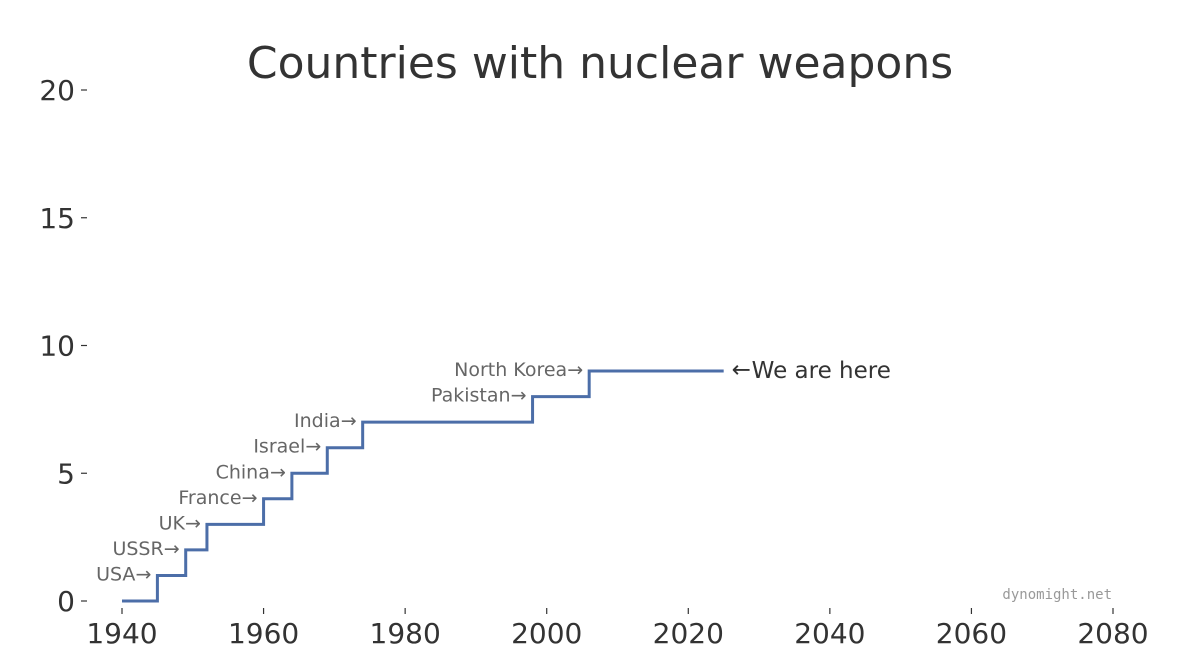 Image resolution: width=1182 pixels, height=672 pixels. I want to click on annotation-label: UK, so click(172, 523).